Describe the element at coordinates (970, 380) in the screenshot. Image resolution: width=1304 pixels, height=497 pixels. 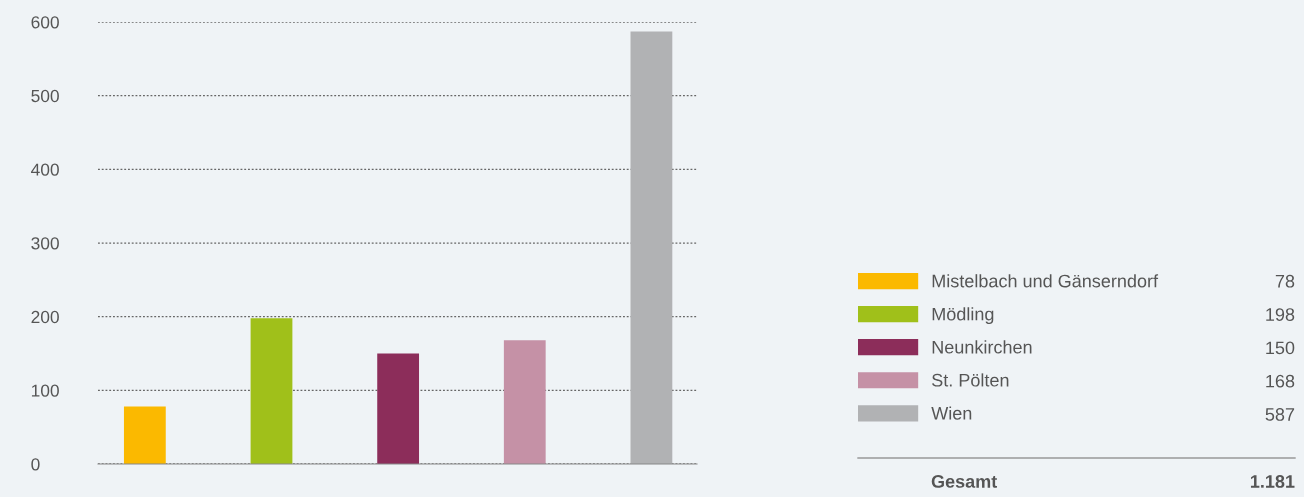
I see `legend-label: St. Pölten` at that location.